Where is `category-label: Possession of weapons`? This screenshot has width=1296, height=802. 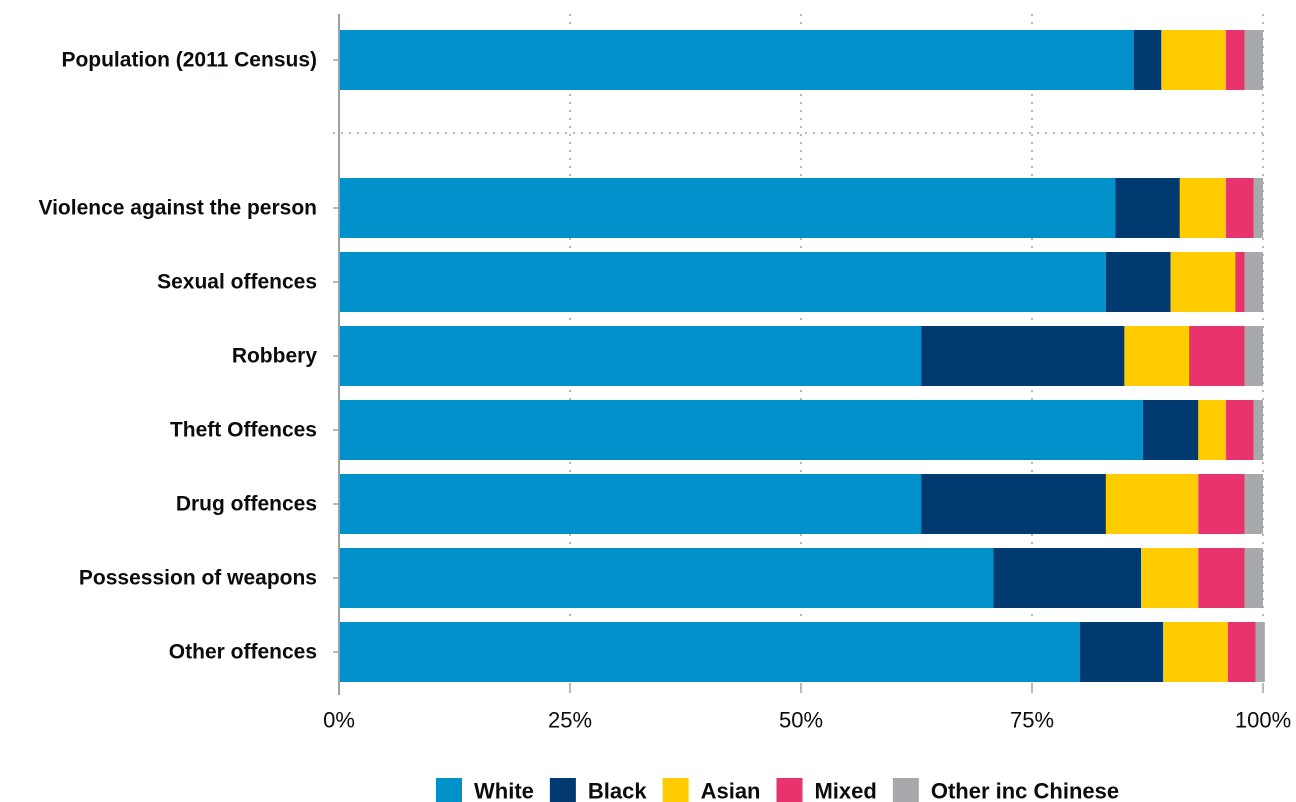 category-label: Possession of weapons is located at coordinates (198, 578).